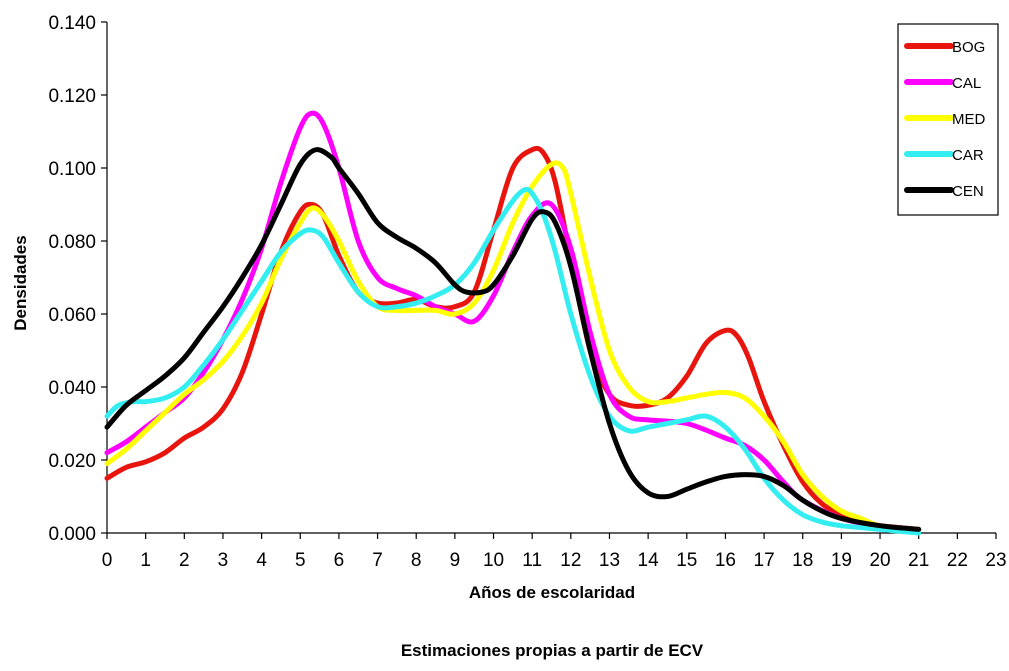 The height and width of the screenshot is (671, 1009). Describe the element at coordinates (72, 23) in the screenshot. I see `y-tick-label: 0.140` at that location.